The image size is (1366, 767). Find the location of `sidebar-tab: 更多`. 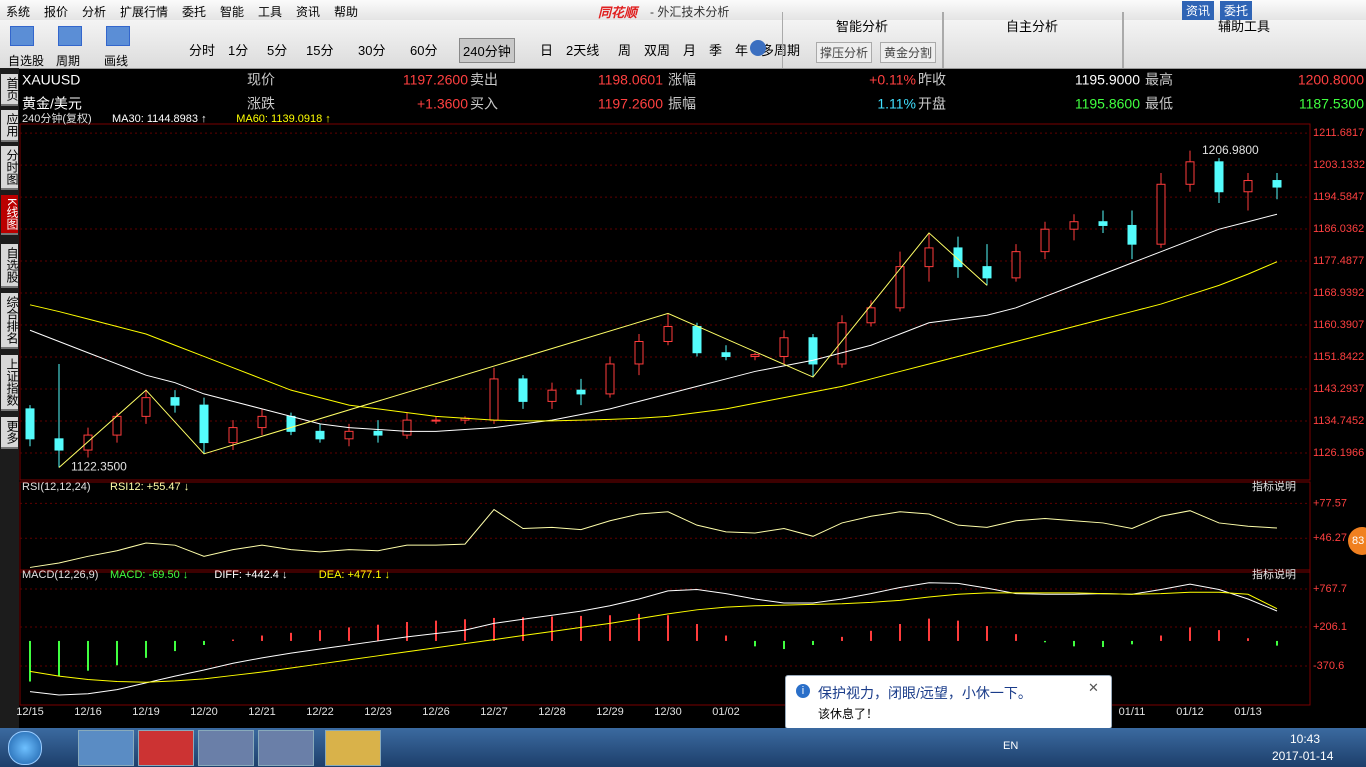

sidebar-tab: 更多 is located at coordinates (10, 433).